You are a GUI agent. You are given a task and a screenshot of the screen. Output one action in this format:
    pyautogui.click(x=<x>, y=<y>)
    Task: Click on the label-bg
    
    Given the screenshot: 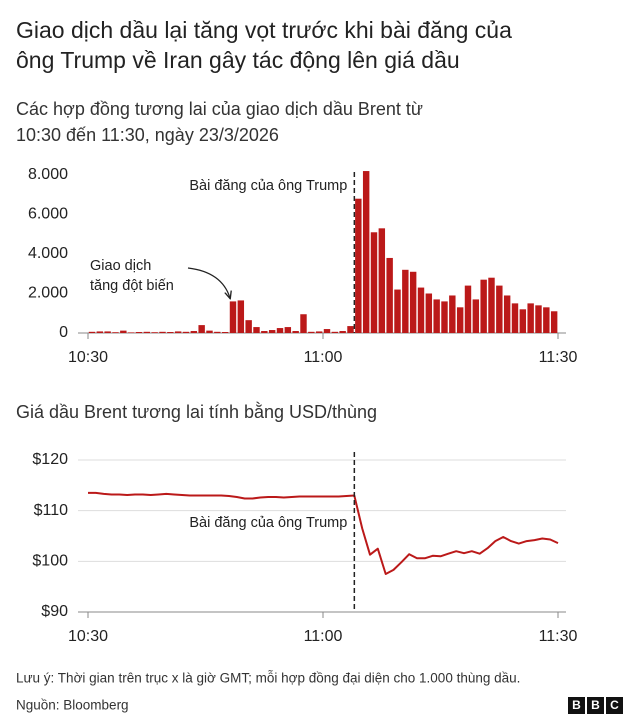 What is the action you would take?
    pyautogui.click(x=252, y=523)
    